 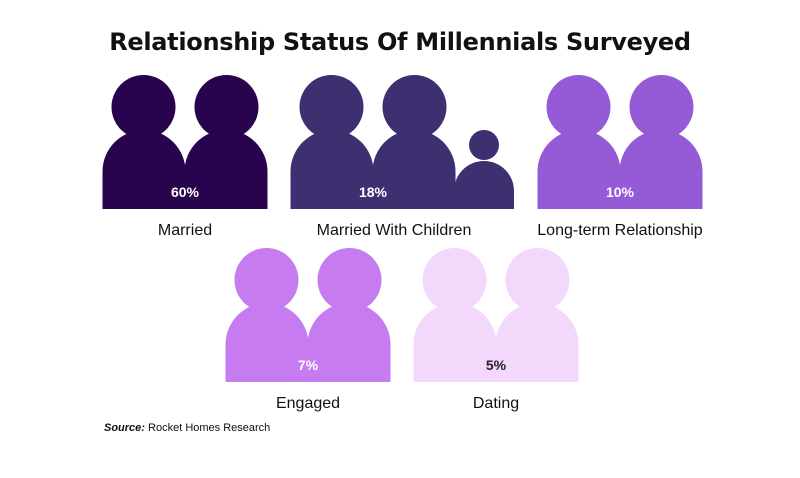 What do you see at coordinates (185, 230) in the screenshot?
I see `category-label: Married` at bounding box center [185, 230].